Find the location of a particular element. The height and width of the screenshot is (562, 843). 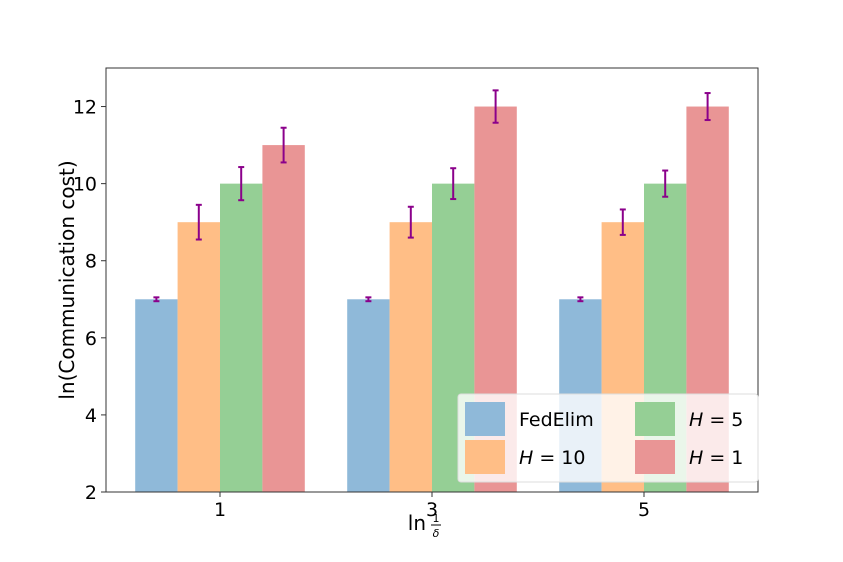

x-tick-label-1: 1 is located at coordinates (220, 510).